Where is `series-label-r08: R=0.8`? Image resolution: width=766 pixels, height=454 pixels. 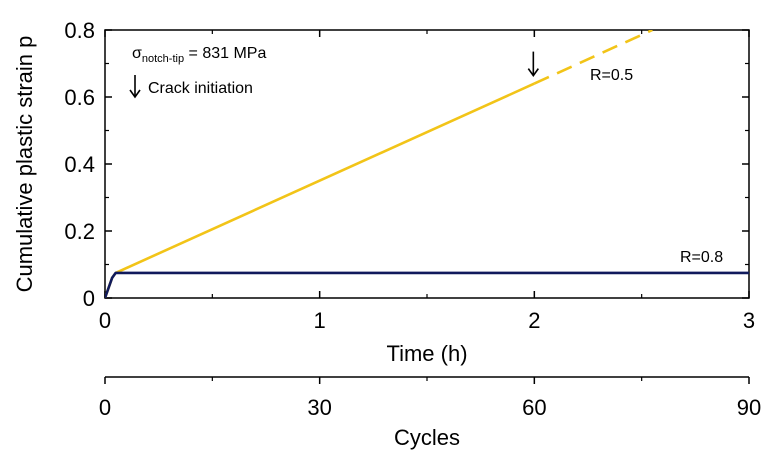
series-label-r08: R=0.8 is located at coordinates (701, 257).